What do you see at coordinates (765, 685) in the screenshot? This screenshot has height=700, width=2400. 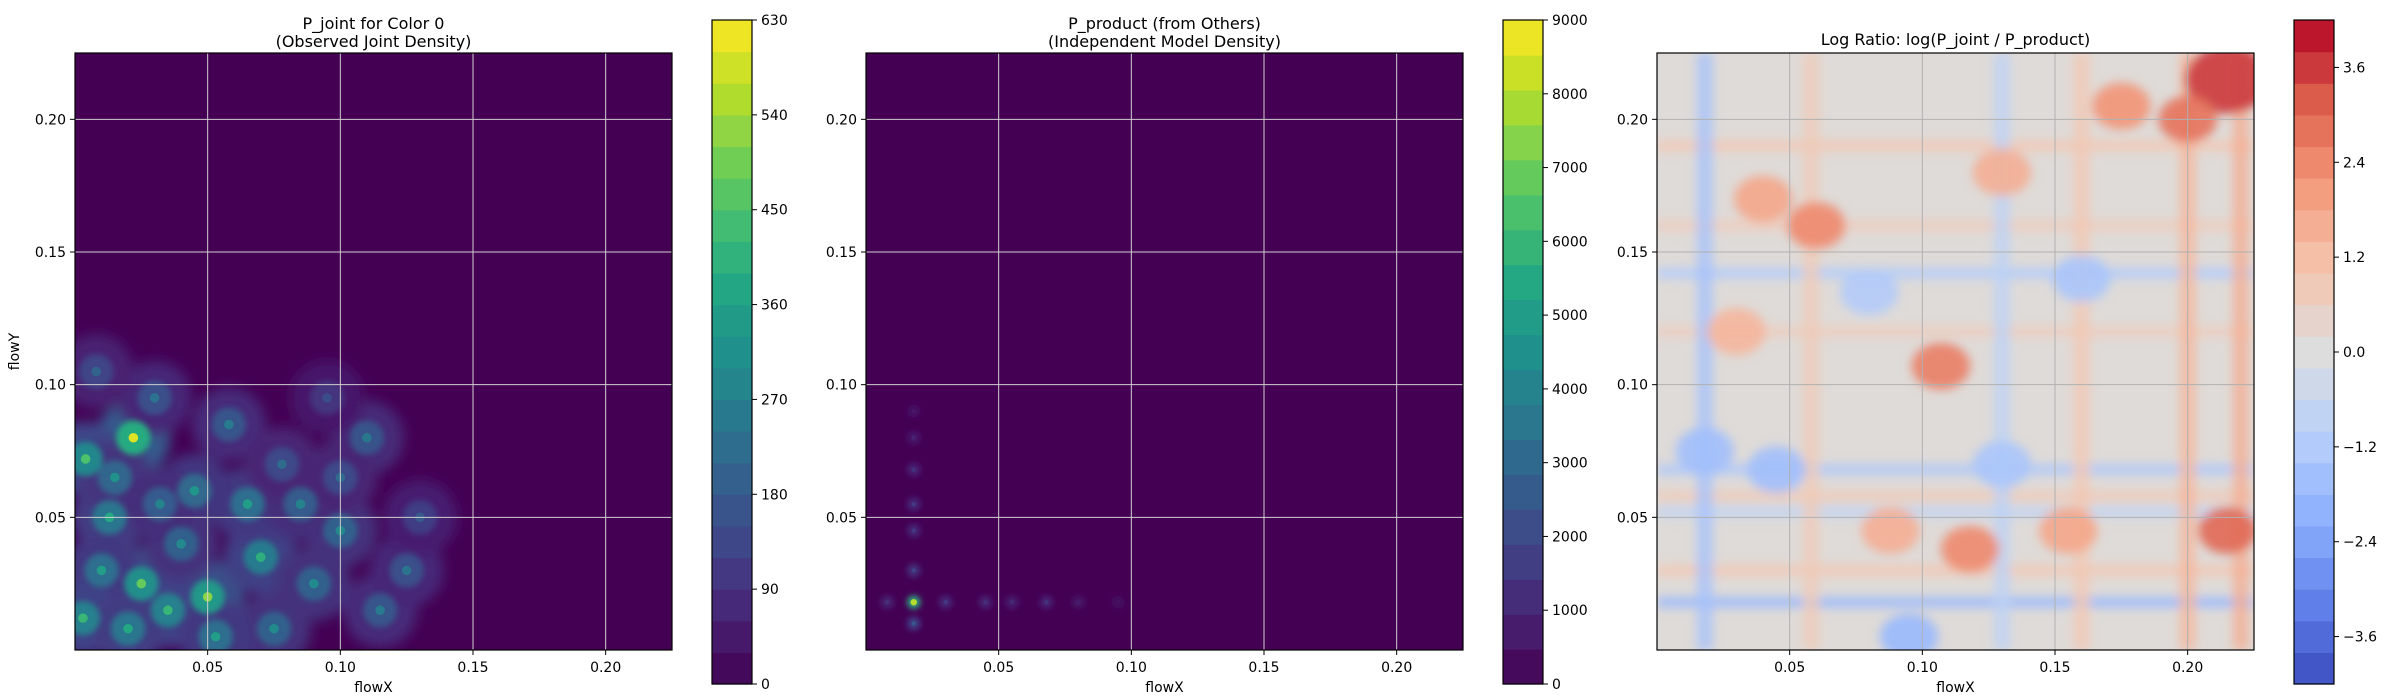 I see `colorbar-tick-label: 0` at bounding box center [765, 685].